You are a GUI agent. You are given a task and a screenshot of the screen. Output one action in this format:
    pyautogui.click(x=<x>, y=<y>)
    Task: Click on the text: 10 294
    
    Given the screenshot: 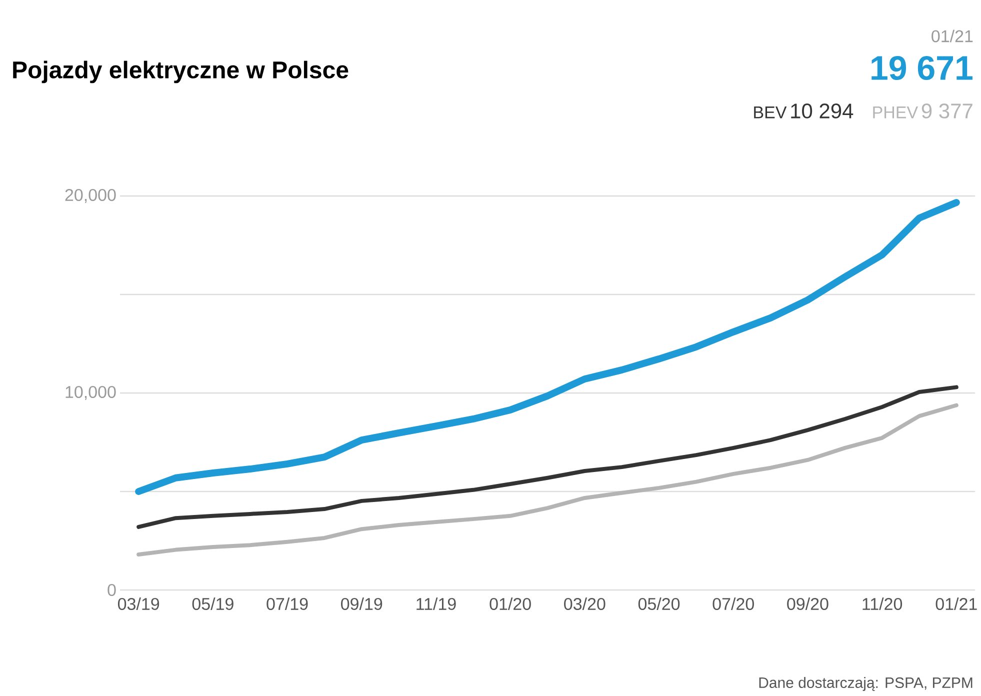 What is the action you would take?
    pyautogui.click(x=822, y=111)
    